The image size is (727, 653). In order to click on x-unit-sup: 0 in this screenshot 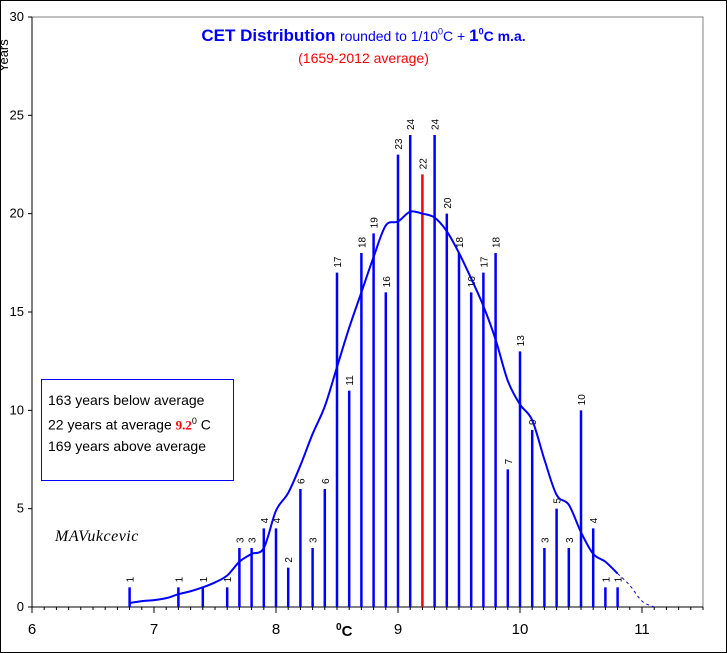, I will do `click(339, 627)`.